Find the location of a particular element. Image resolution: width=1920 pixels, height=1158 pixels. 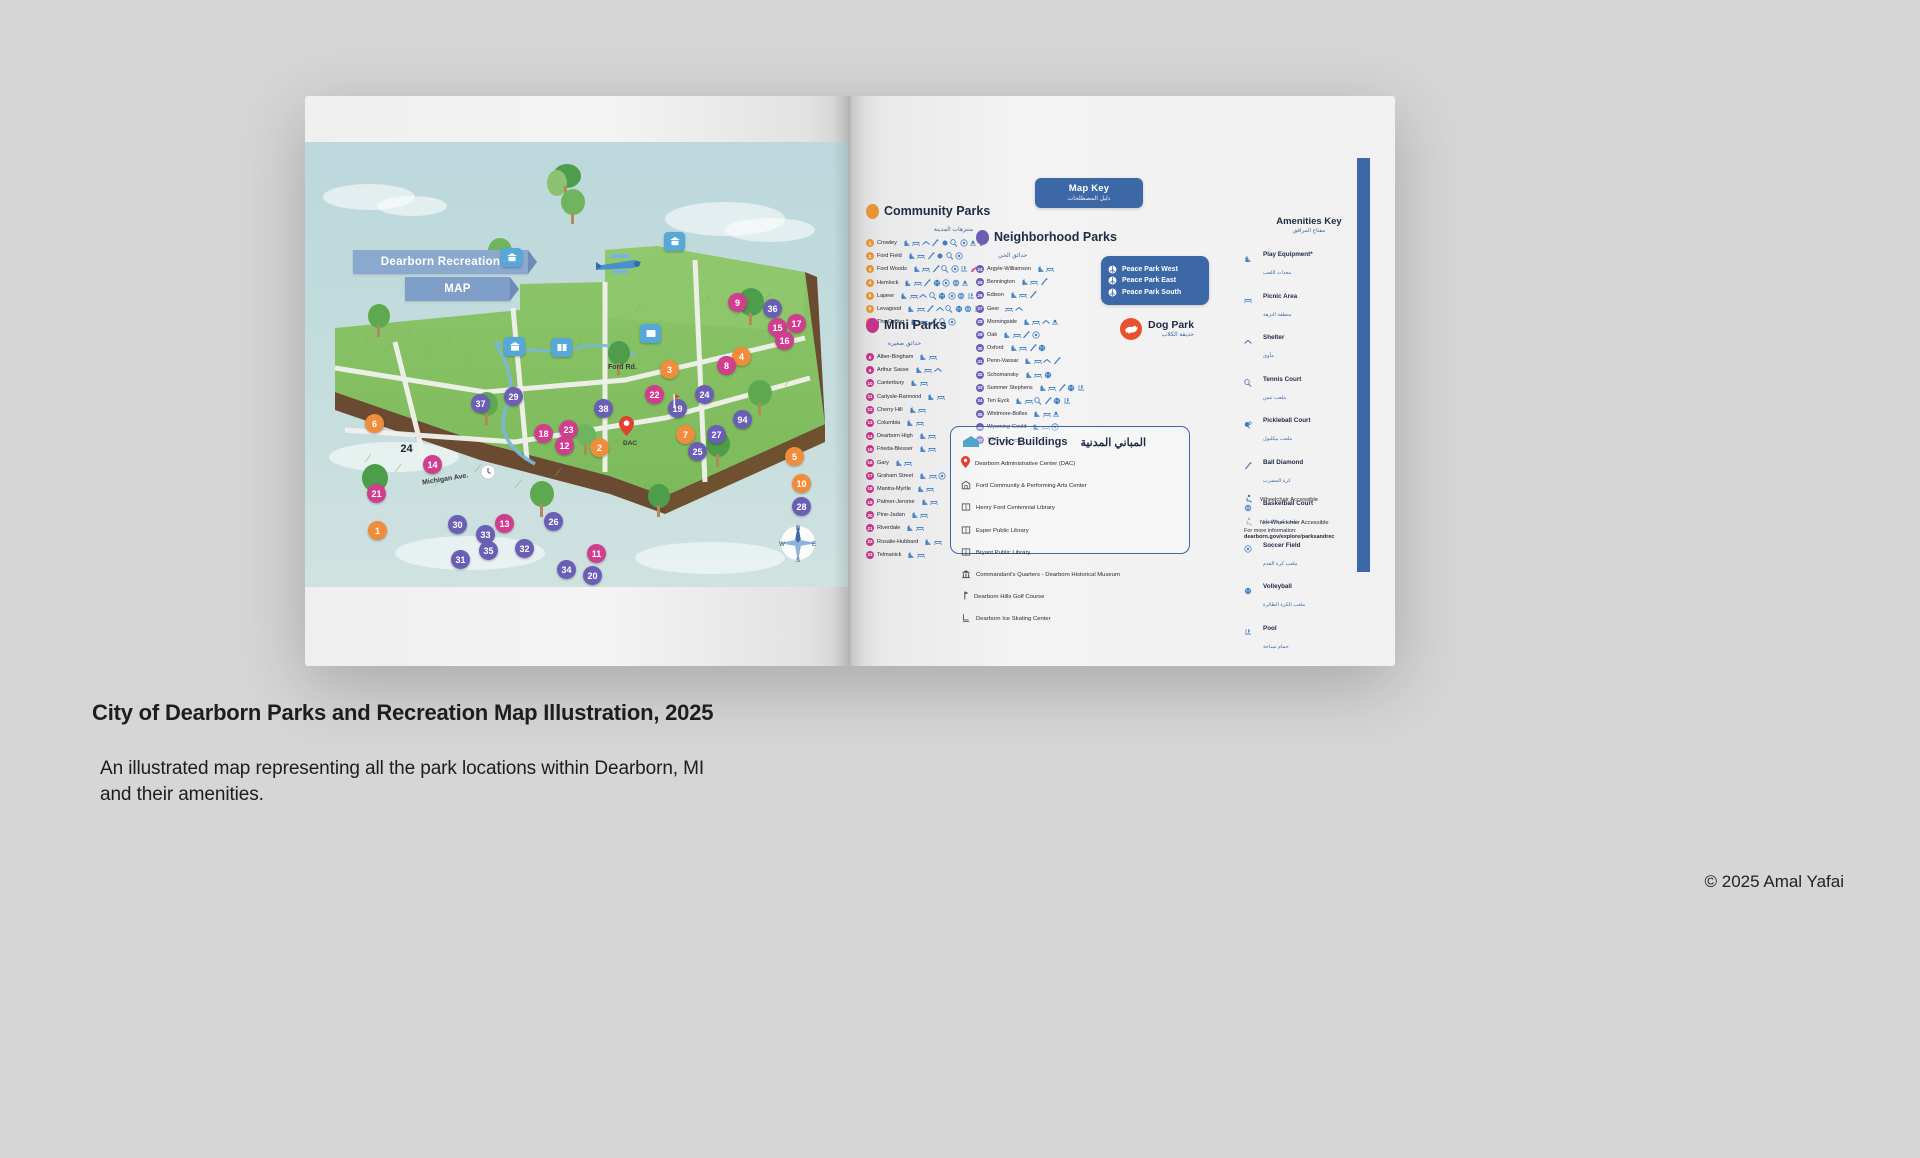

list-item: 18 Mantra-Myrtle is located at coordinates (953, 488).